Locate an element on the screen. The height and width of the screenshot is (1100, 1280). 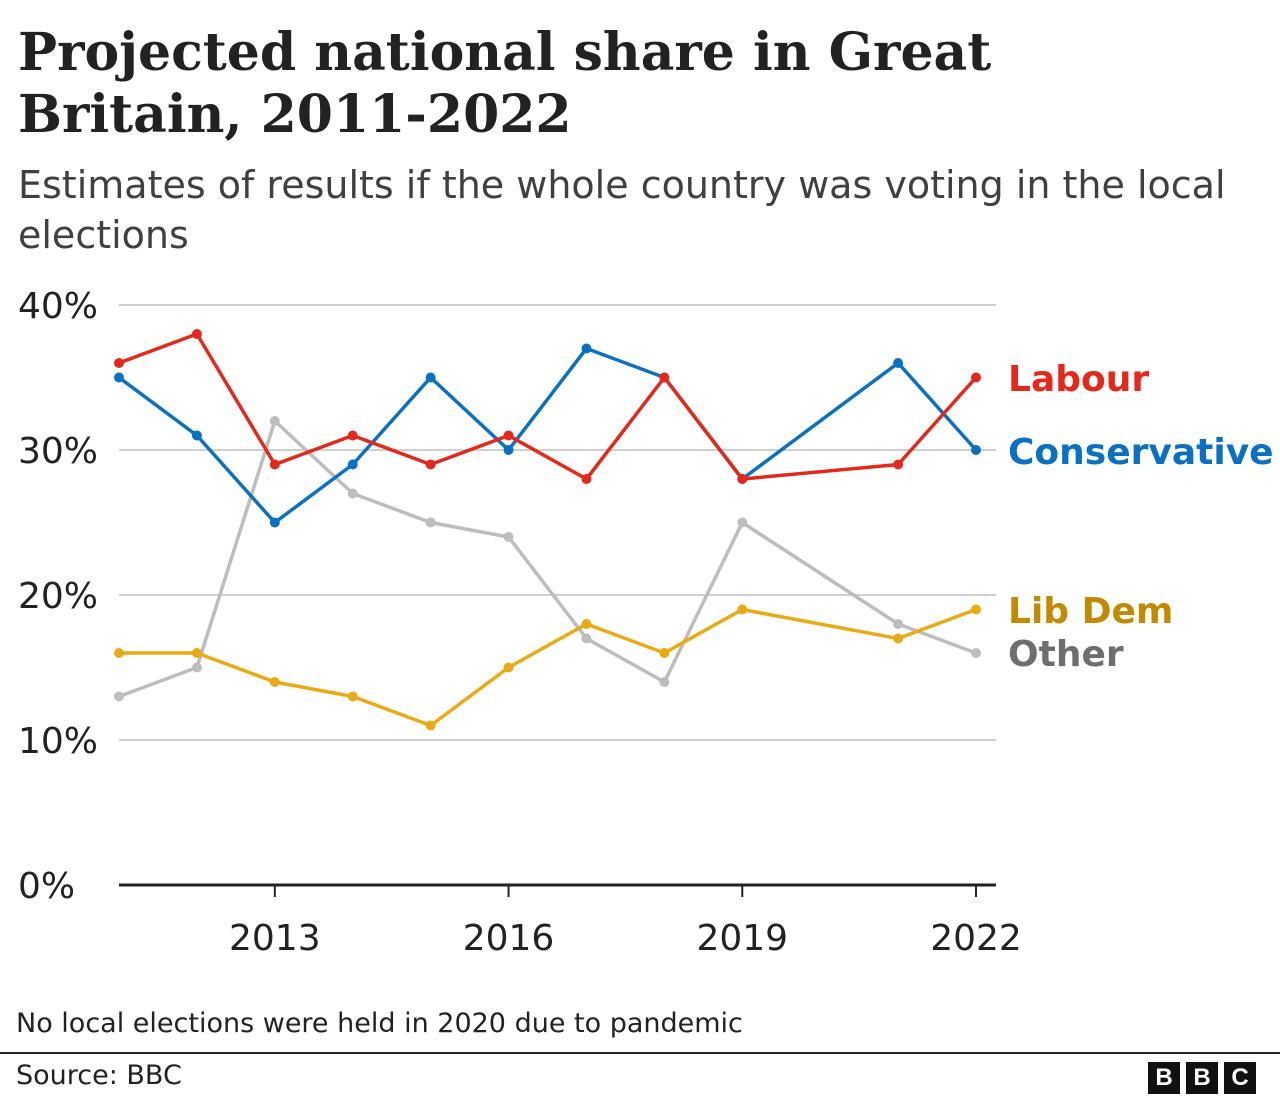
x-tick-label: 2019 is located at coordinates (742, 938).